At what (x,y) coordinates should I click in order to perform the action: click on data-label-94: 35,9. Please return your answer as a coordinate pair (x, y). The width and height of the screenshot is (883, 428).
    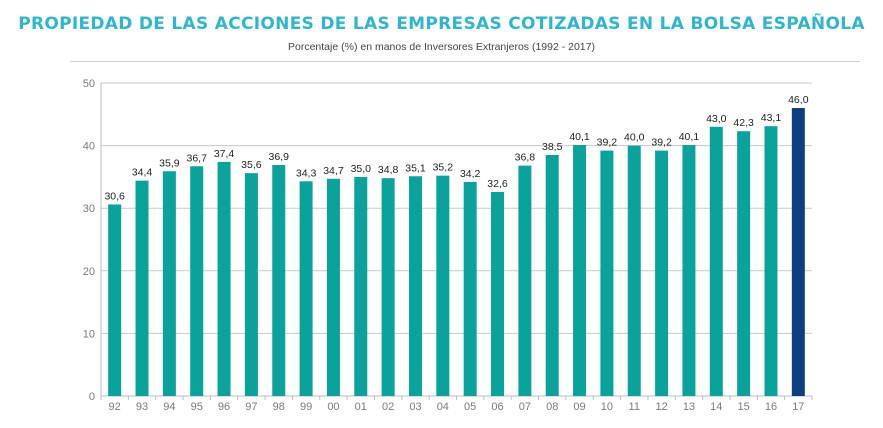
    Looking at the image, I should click on (169, 163).